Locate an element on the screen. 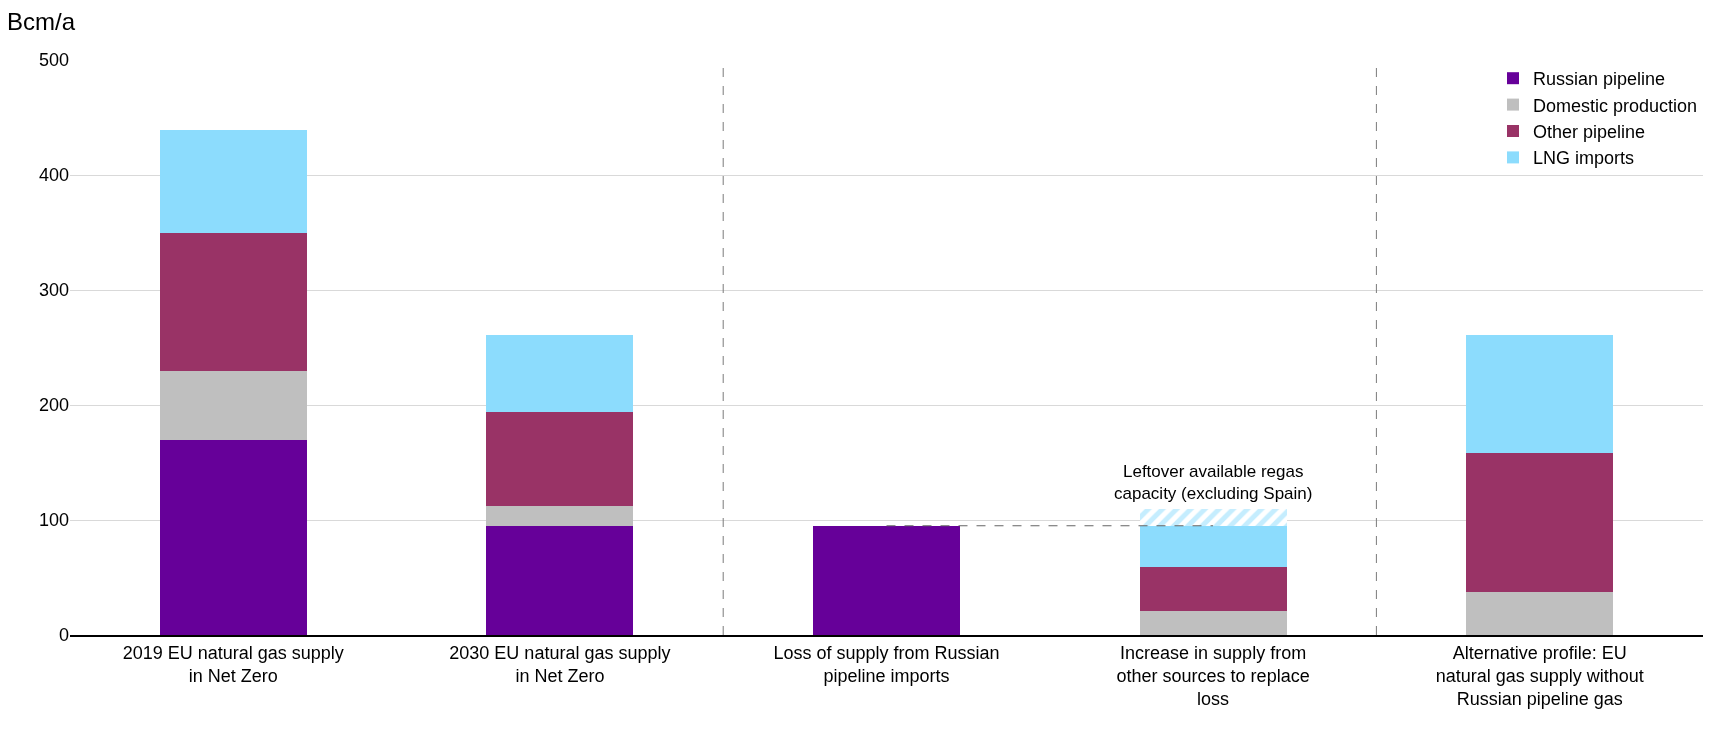  y-tick-label: 400 is located at coordinates (53, 175).